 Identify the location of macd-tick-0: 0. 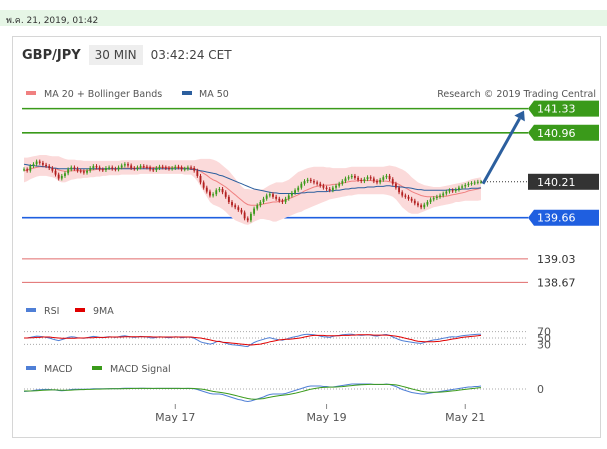
(540, 389).